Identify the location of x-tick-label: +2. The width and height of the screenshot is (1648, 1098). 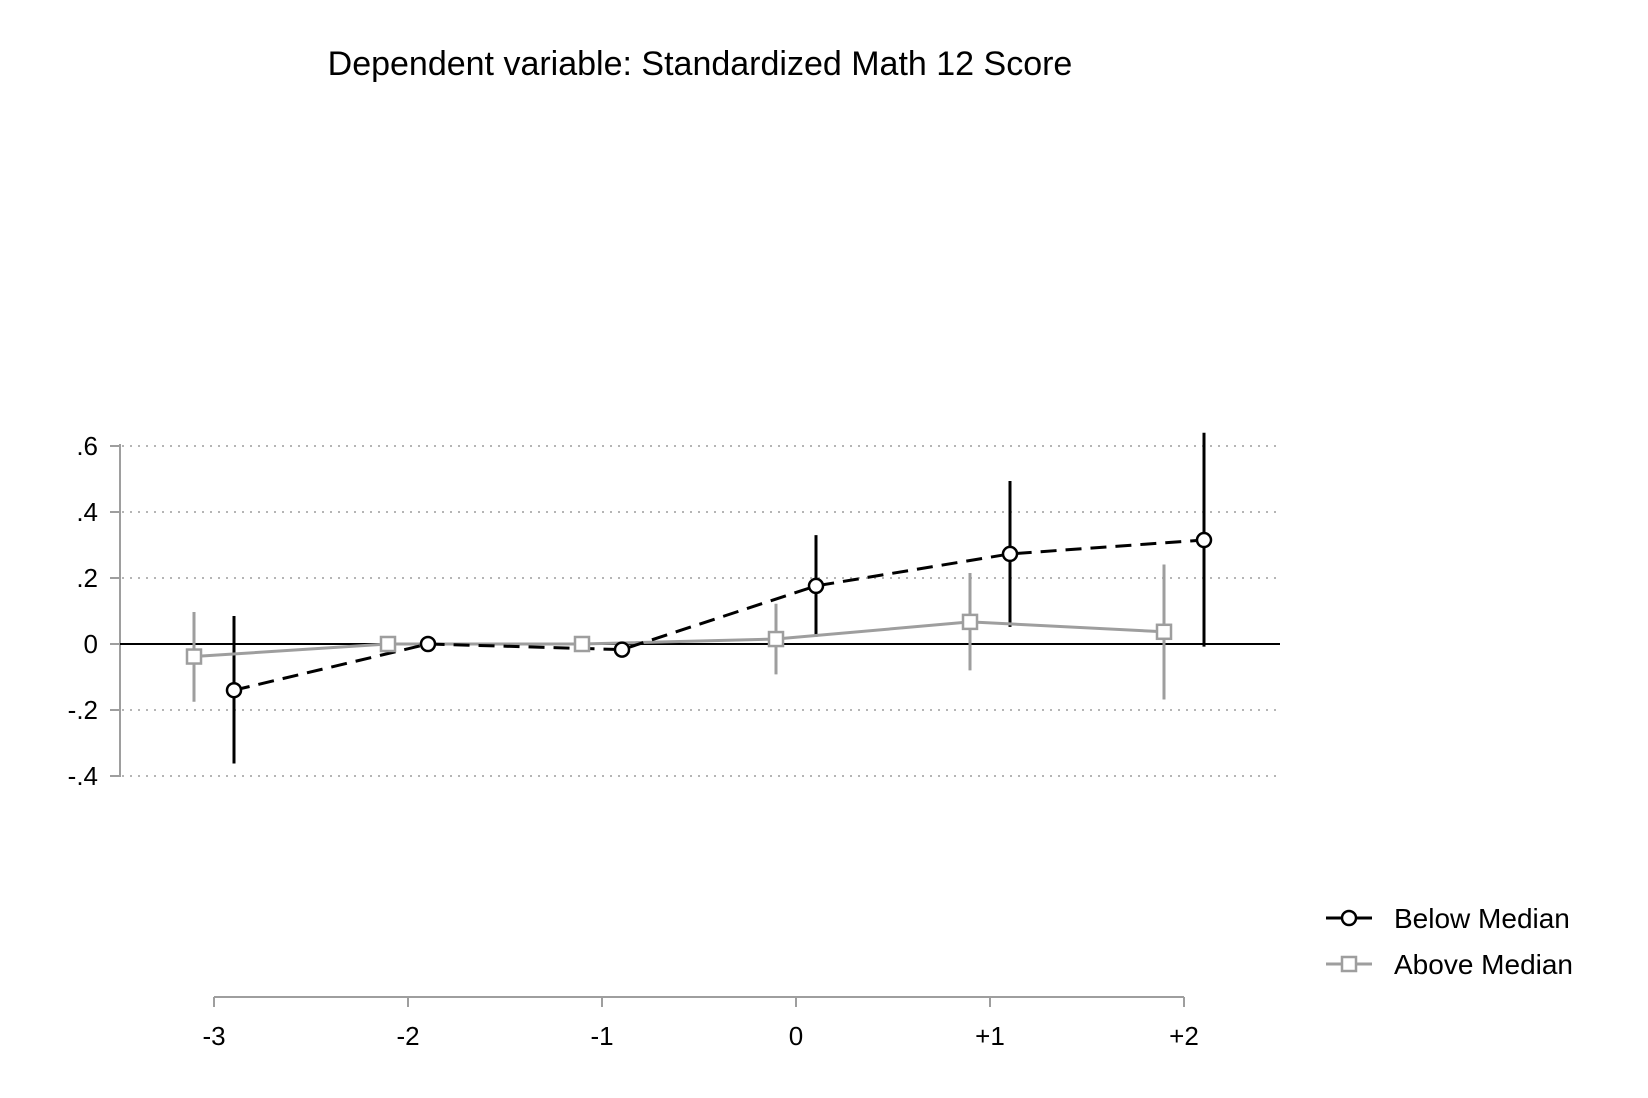
(1184, 1036).